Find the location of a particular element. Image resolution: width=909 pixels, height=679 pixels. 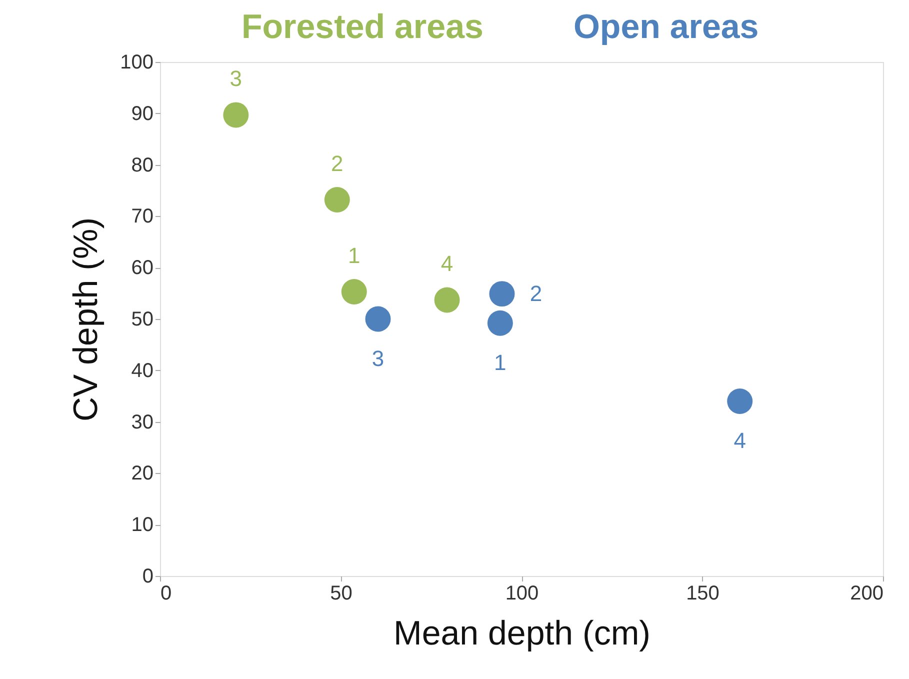

y-tick-label: 50 is located at coordinates (142, 319).